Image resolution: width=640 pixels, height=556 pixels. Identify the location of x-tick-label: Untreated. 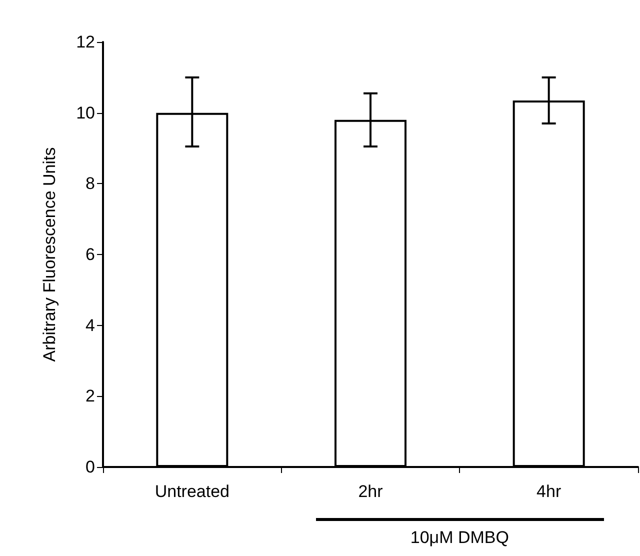
(192, 491).